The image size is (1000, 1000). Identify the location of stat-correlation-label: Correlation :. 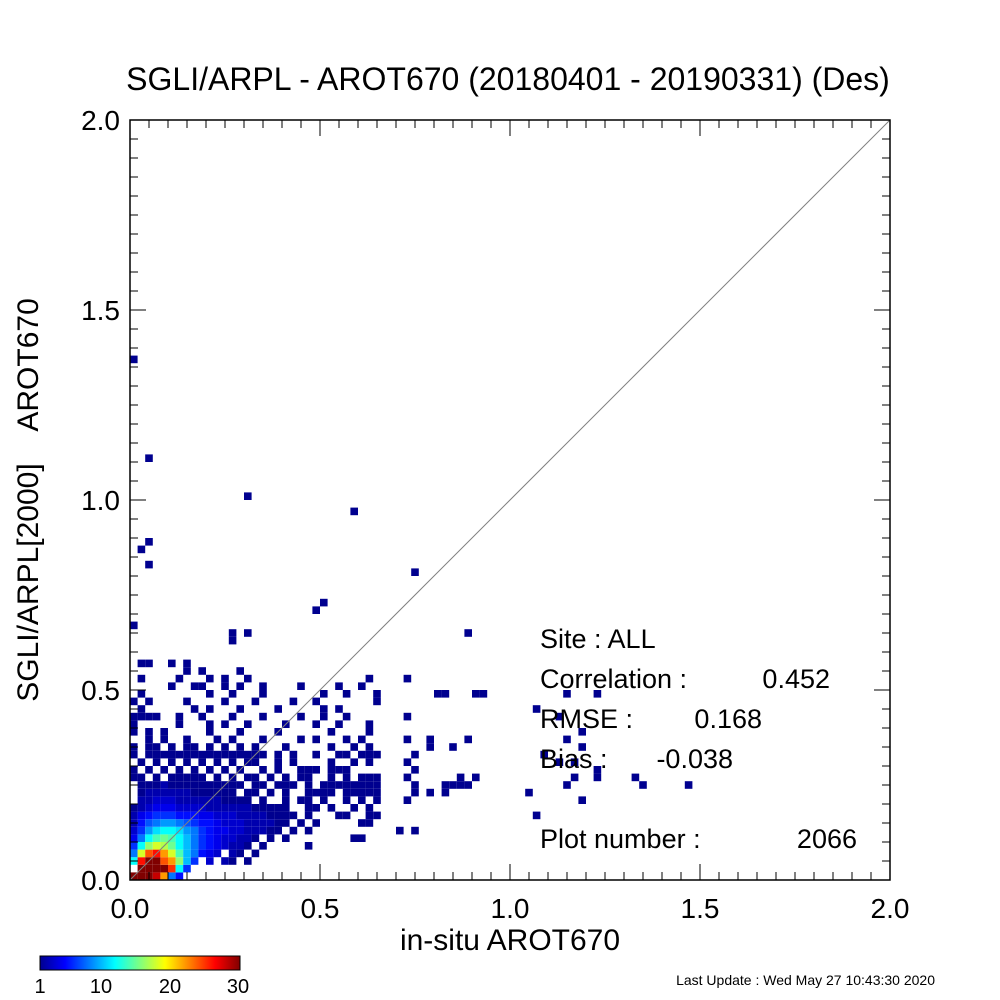
(613, 679).